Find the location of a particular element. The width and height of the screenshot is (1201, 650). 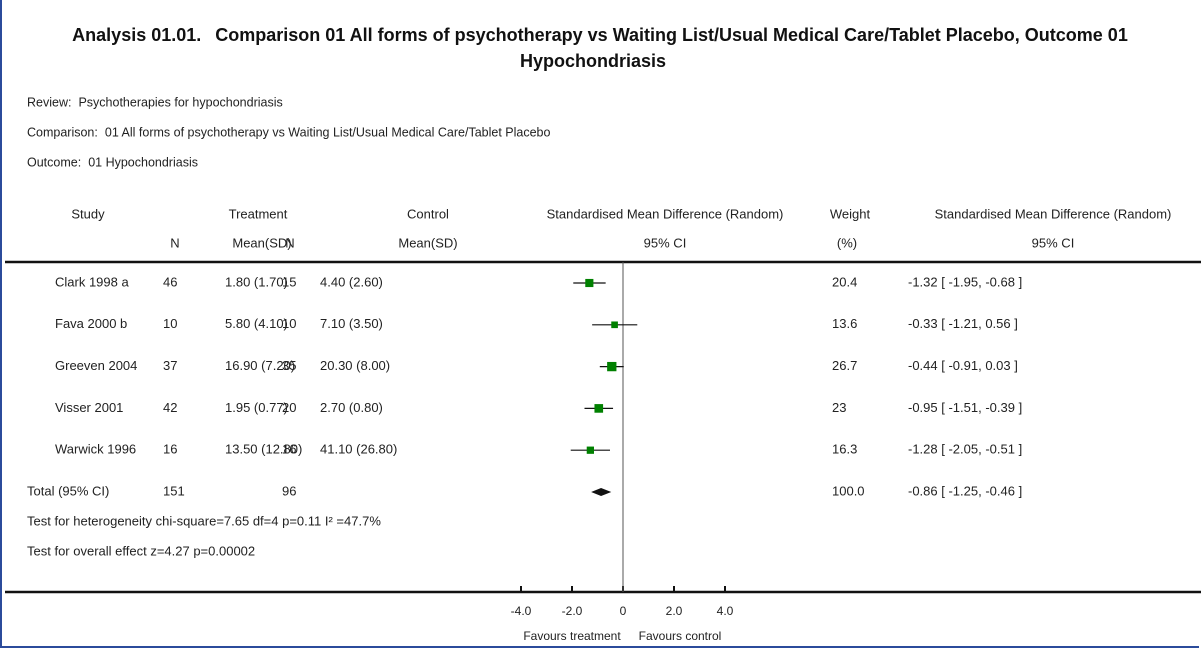

mean-control: 2.70 (0.80) is located at coordinates (351, 407).